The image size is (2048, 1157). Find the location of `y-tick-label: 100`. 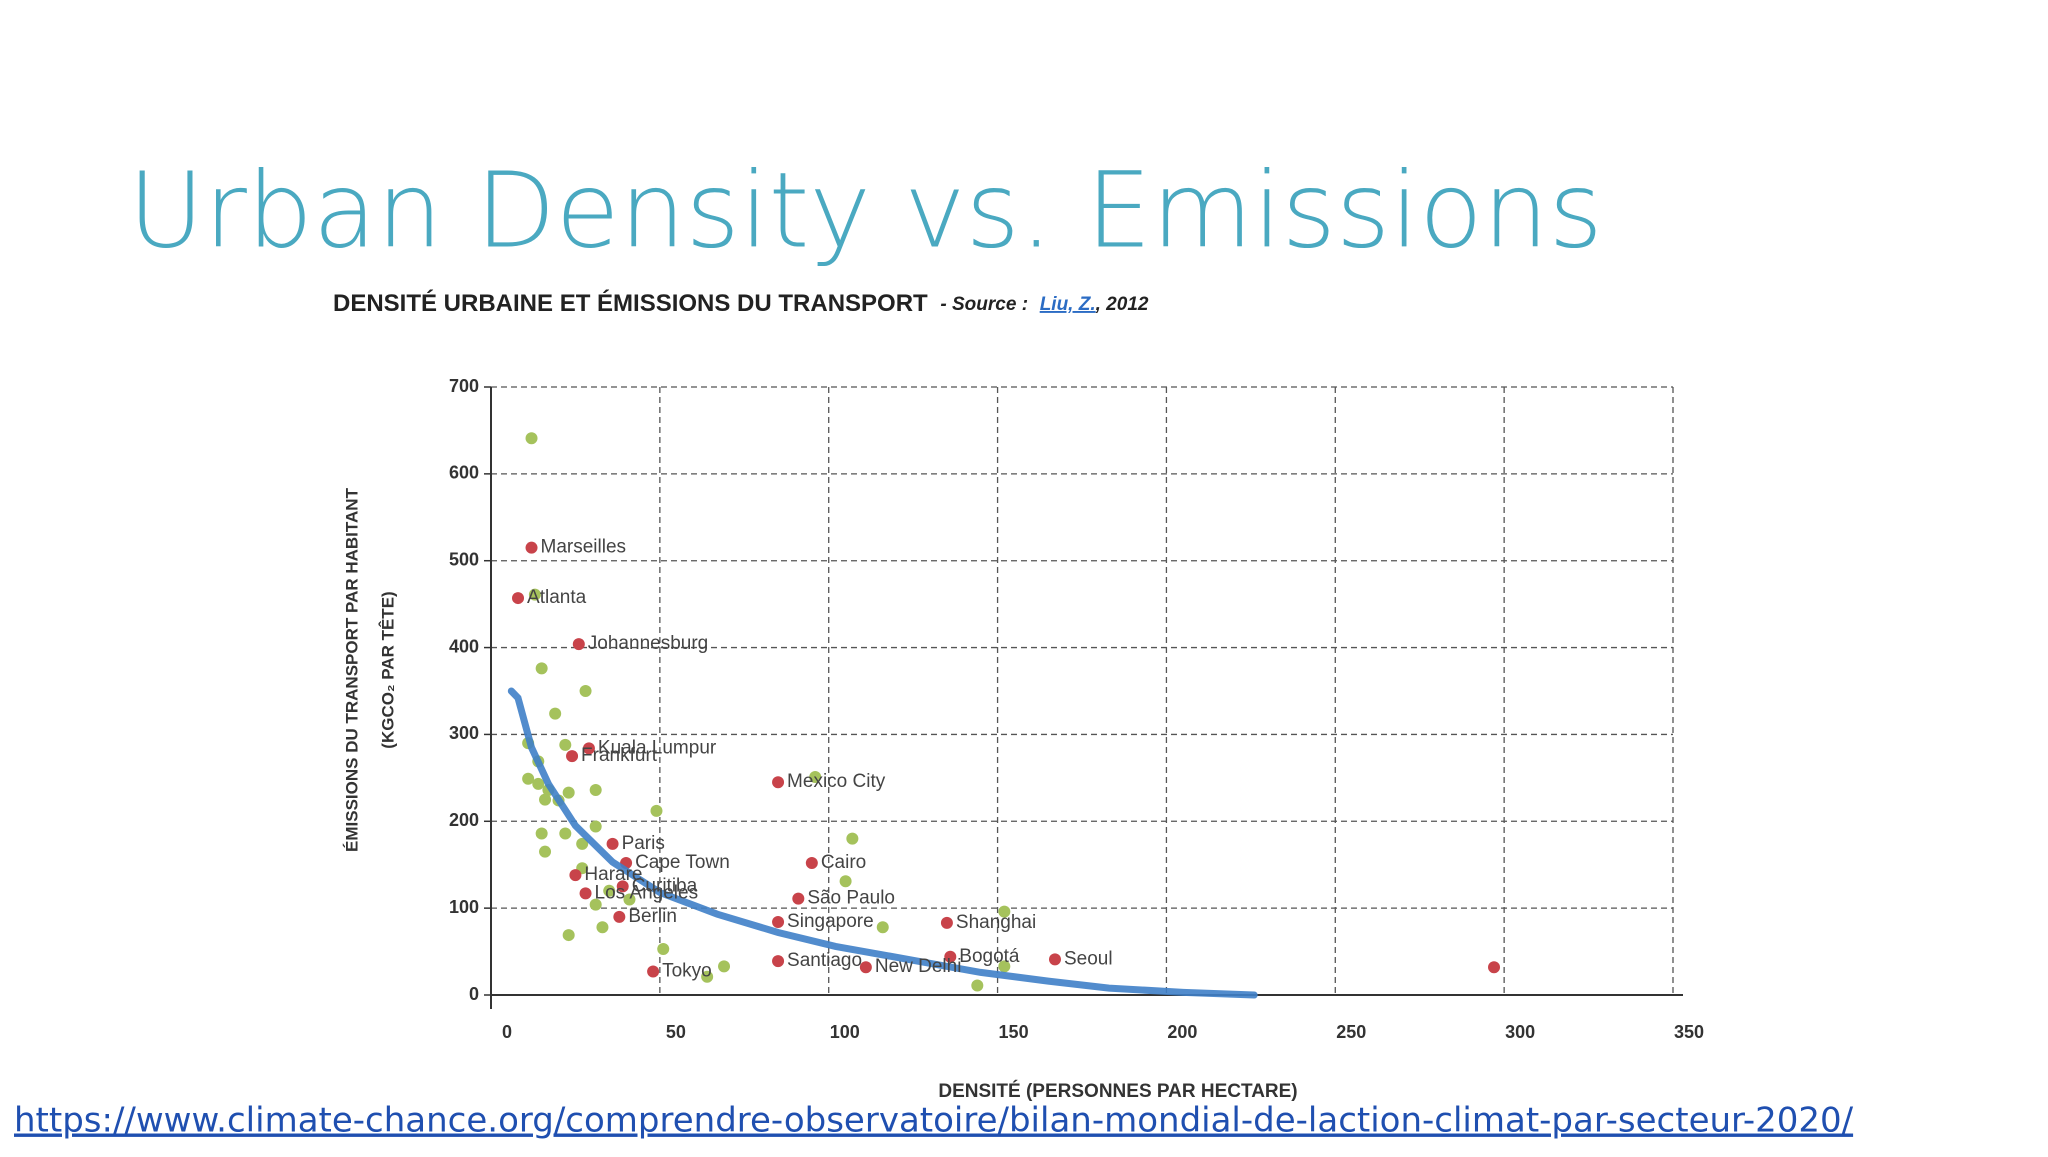

y-tick-label: 100 is located at coordinates (464, 907).